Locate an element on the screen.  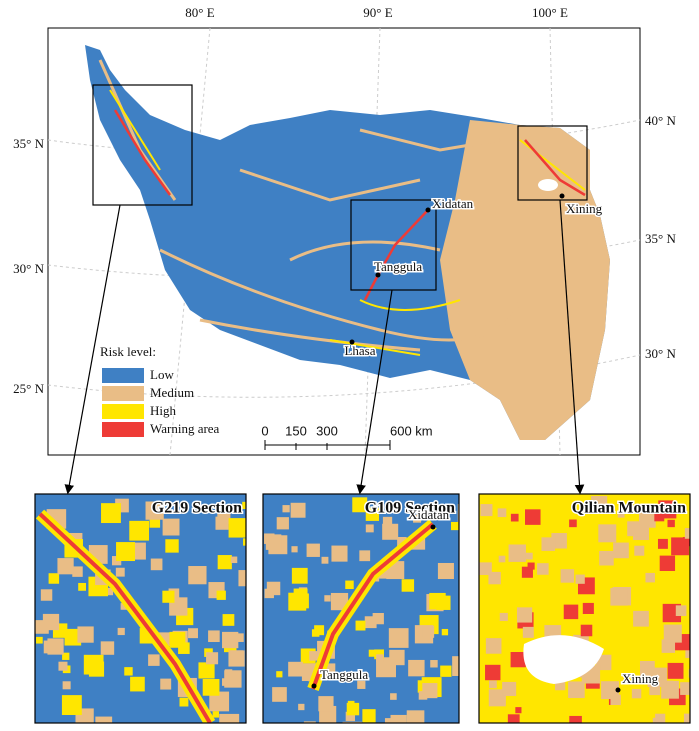
scale-bar: 0 150 300 600 km is located at coordinates (347, 436).